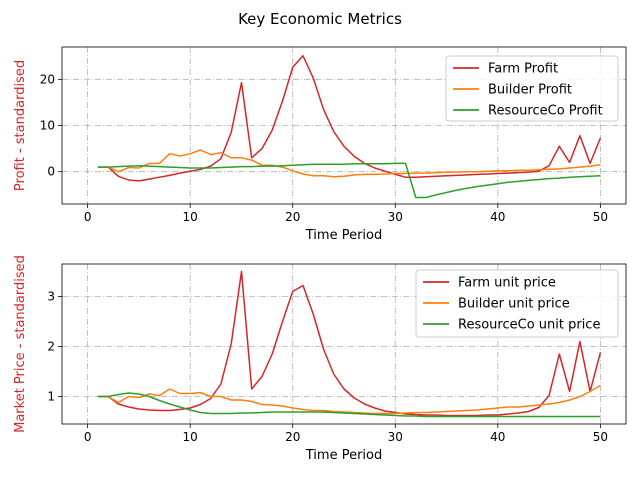  Describe the element at coordinates (514, 304) in the screenshot. I see `legend-label: Builder unit price` at that location.